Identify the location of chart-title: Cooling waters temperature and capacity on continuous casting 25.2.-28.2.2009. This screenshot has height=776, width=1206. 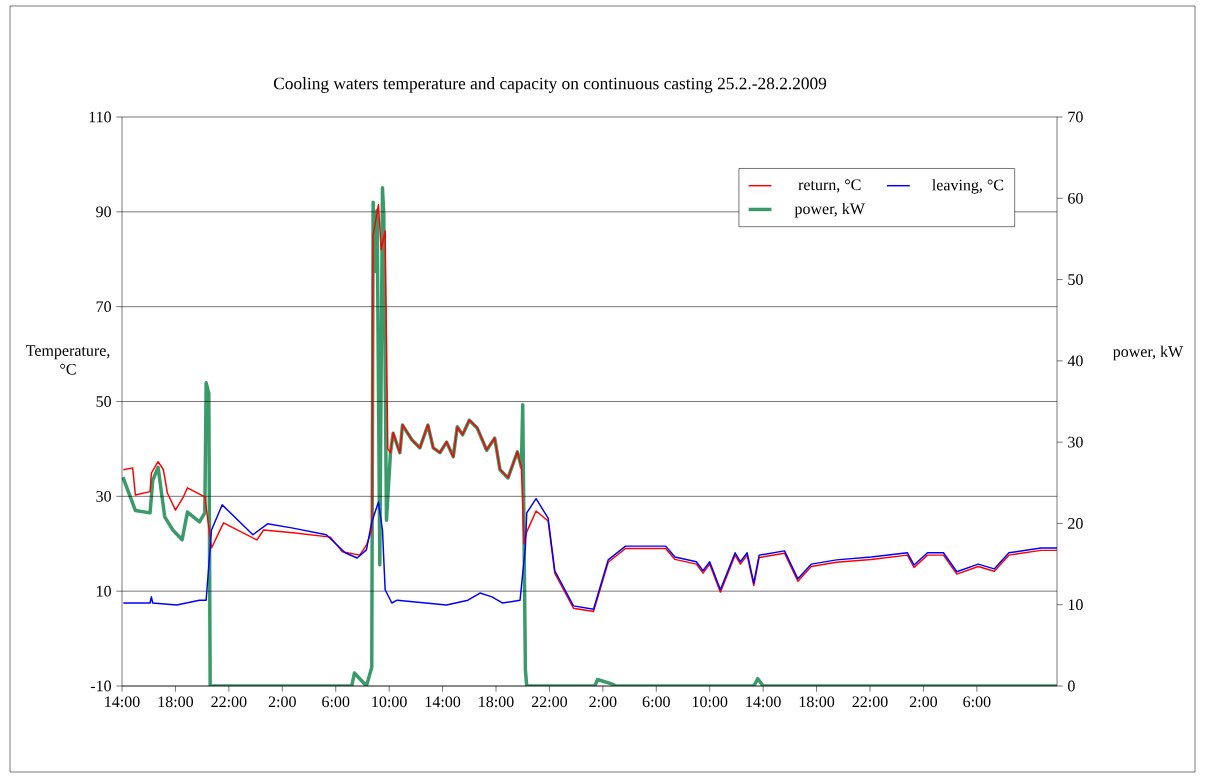
(550, 85).